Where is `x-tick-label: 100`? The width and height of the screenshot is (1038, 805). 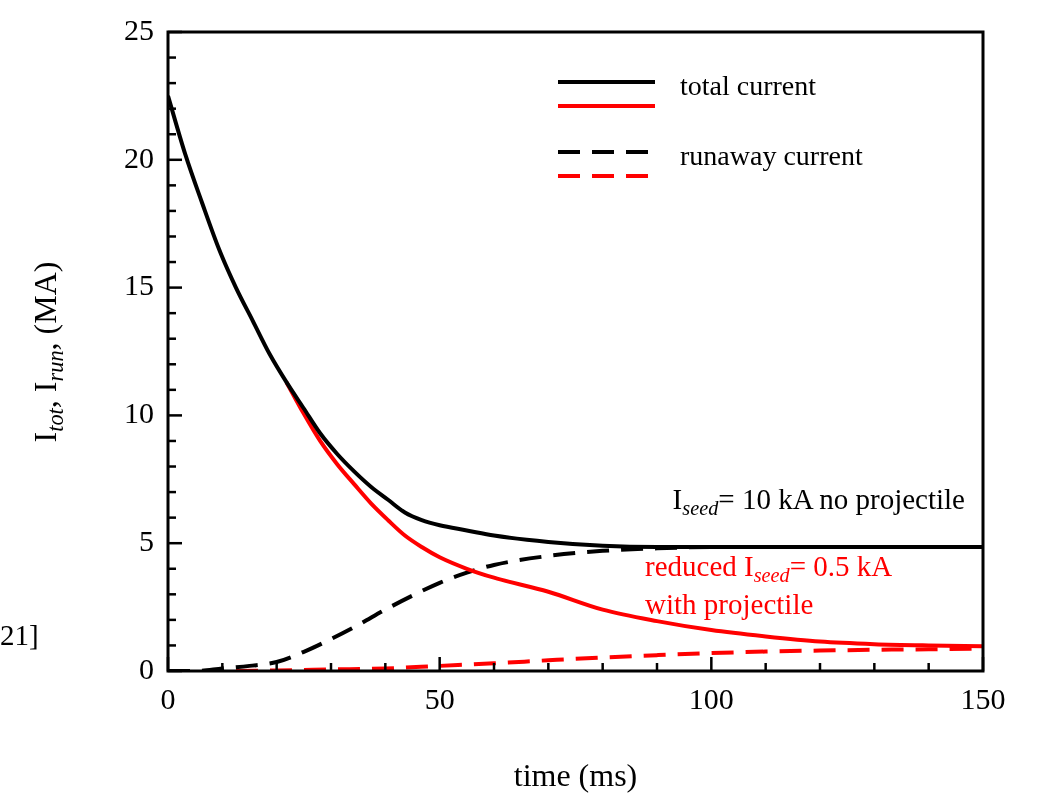 x-tick-label: 100 is located at coordinates (711, 698).